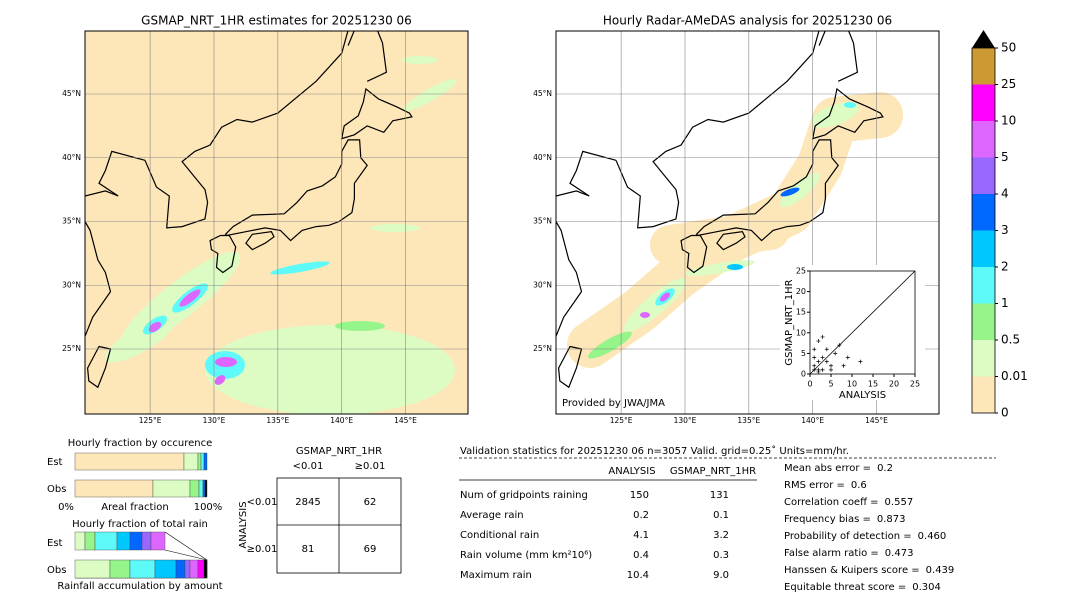  I want to click on score: Hanssen & Kuipers score = 0.439, so click(869, 570).